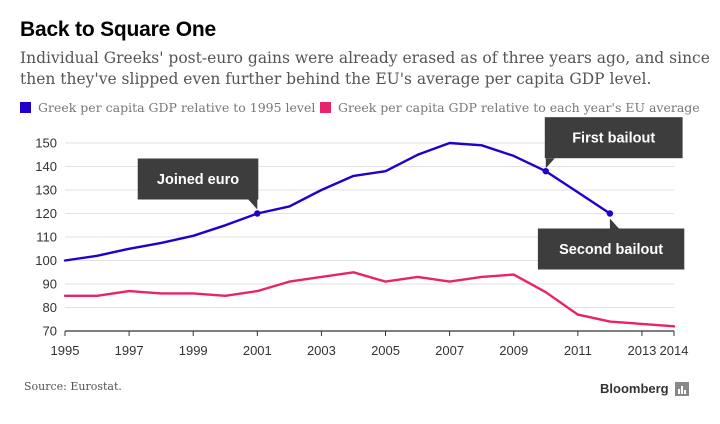 This screenshot has height=424, width=720. Describe the element at coordinates (46, 166) in the screenshot. I see `y-tick-label: 140` at that location.